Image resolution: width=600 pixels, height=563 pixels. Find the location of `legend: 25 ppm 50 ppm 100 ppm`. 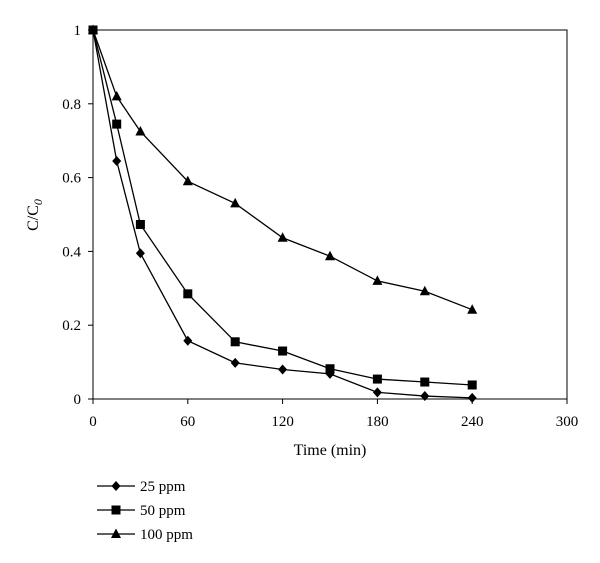

legend: 25 ppm 50 ppm 100 ppm is located at coordinates (145, 511).